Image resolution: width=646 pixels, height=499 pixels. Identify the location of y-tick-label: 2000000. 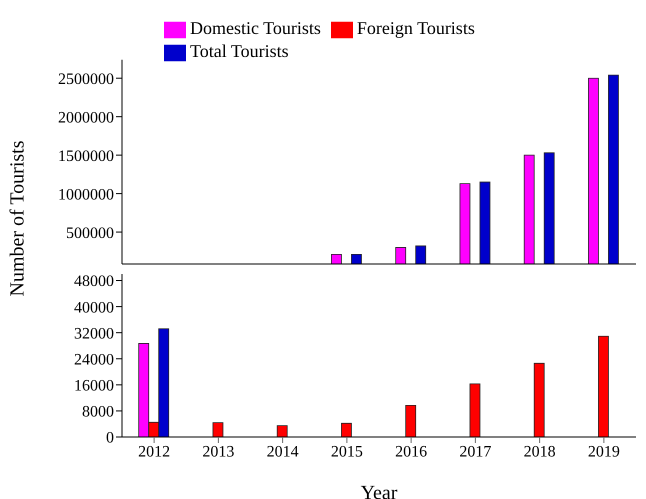
(86, 117).